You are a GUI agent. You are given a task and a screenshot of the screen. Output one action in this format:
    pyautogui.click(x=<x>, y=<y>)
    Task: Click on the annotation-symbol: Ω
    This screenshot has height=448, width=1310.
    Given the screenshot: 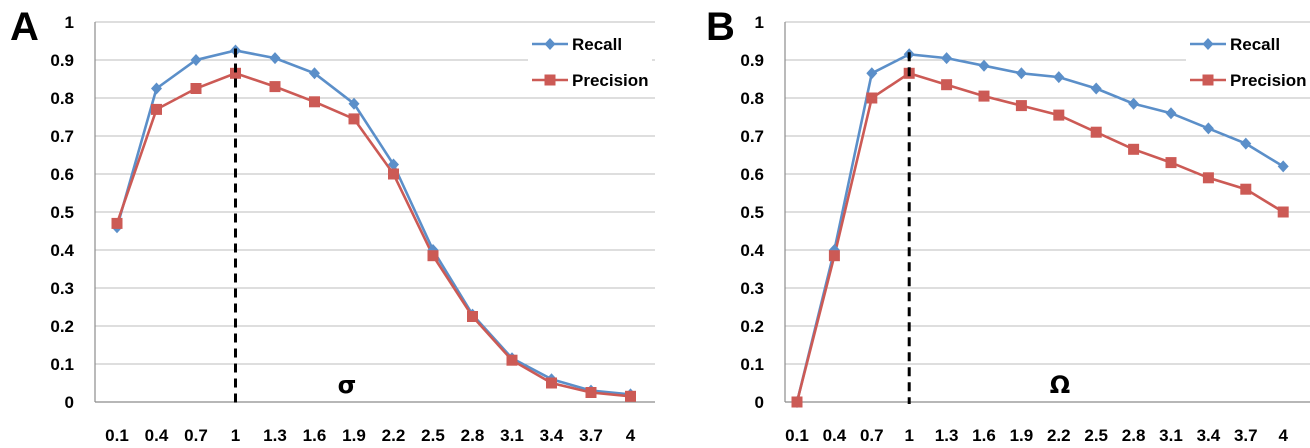 What is the action you would take?
    pyautogui.click(x=1060, y=385)
    